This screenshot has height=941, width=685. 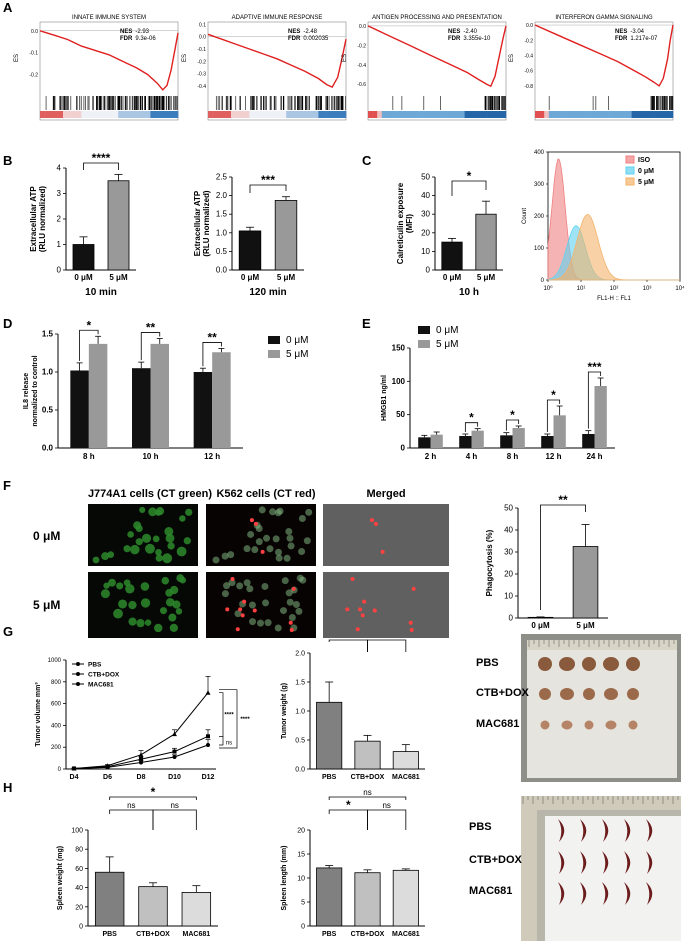 What do you see at coordinates (367, 798) in the screenshot?
I see `significance-bracket` at bounding box center [367, 798].